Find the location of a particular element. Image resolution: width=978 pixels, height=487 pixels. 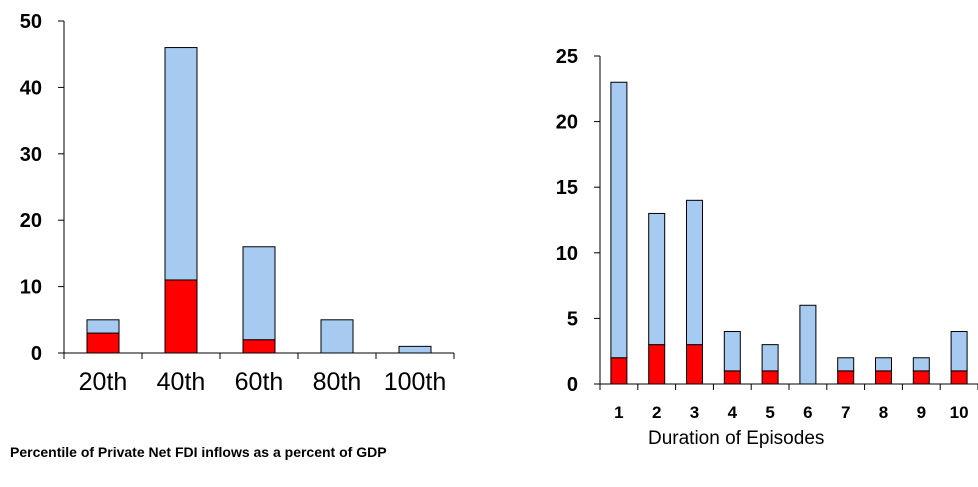

left-y-tick-label: 50 is located at coordinates (31, 22).